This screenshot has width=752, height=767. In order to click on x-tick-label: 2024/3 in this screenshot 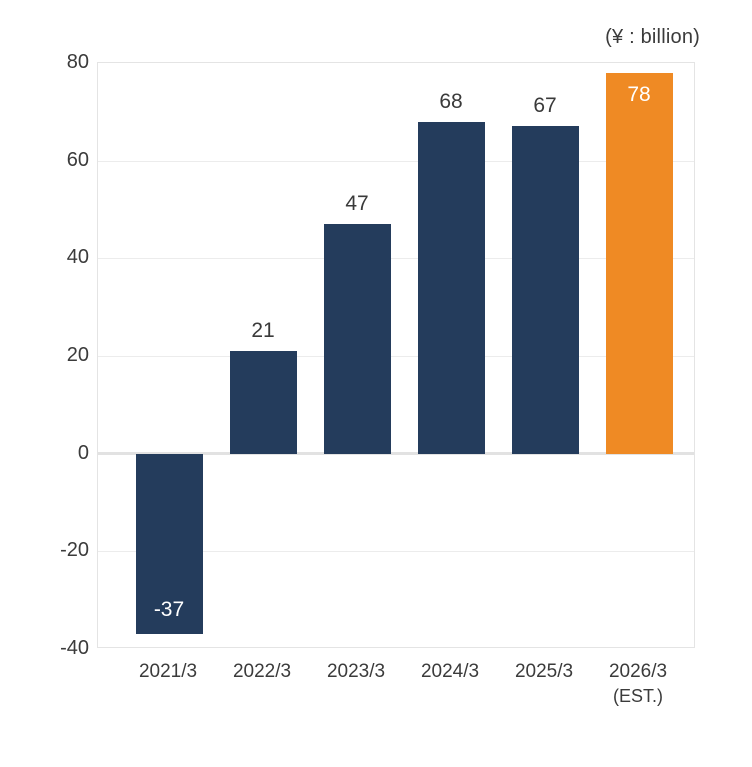, I will do `click(450, 672)`.